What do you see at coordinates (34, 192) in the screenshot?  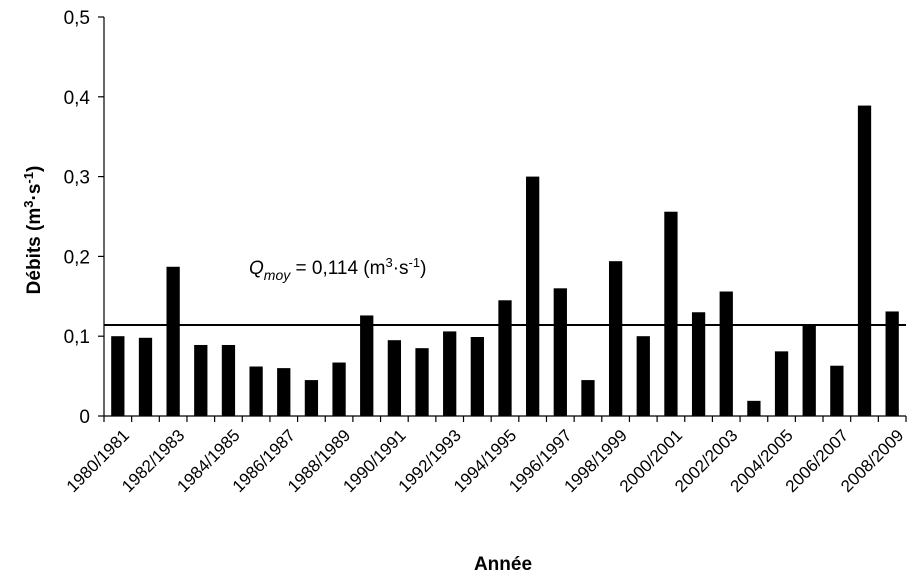 I see `y-axis-title-unit-dot: ·s` at bounding box center [34, 192].